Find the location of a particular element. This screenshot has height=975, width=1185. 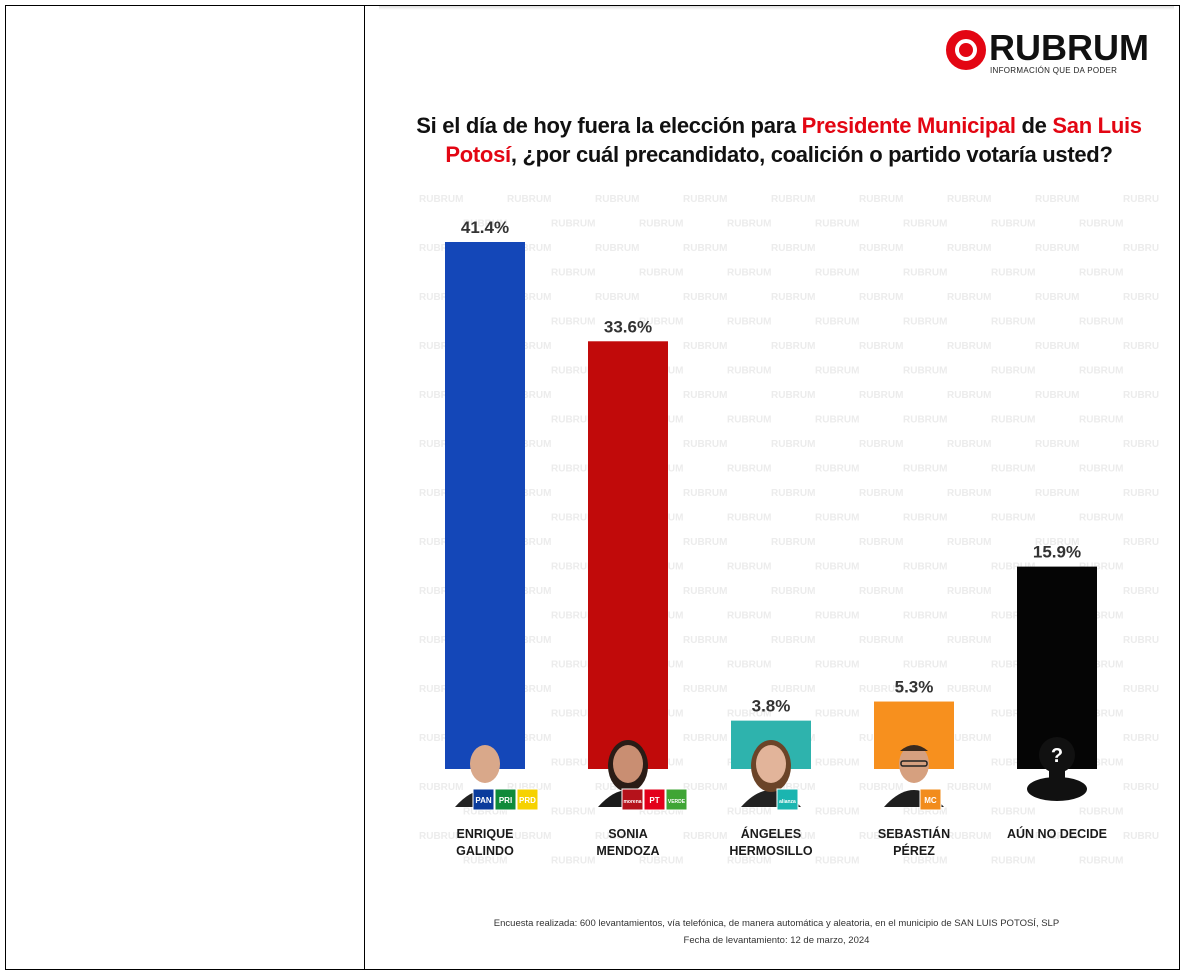

svg-text: morena is located at coordinates (632, 802).